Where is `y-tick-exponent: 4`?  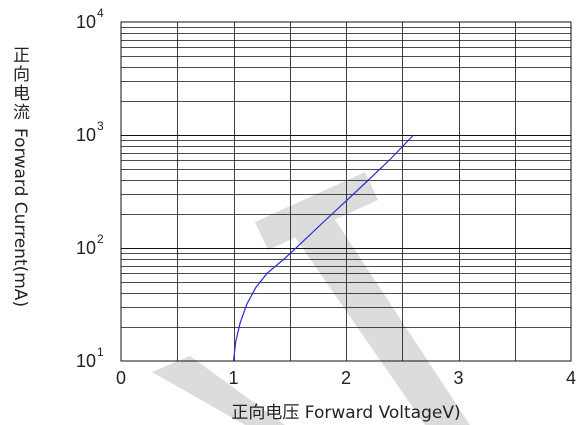 y-tick-exponent: 4 is located at coordinates (100, 13).